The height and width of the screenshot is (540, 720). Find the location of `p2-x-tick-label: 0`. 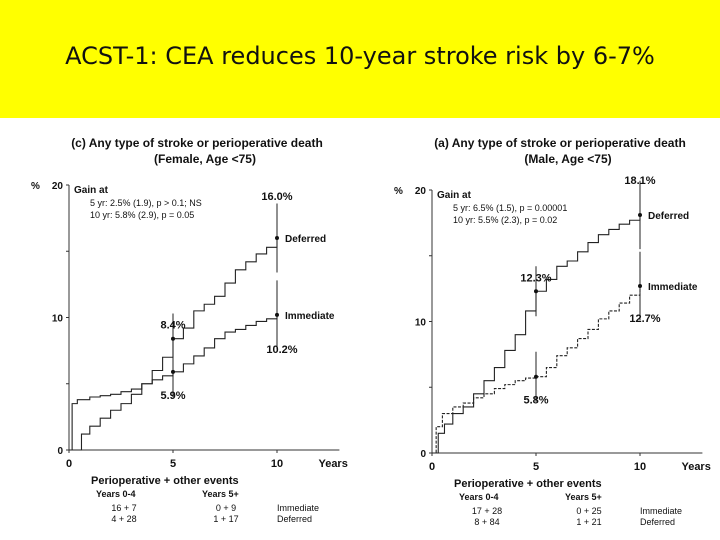

p2-x-tick-label: 0 is located at coordinates (432, 467).